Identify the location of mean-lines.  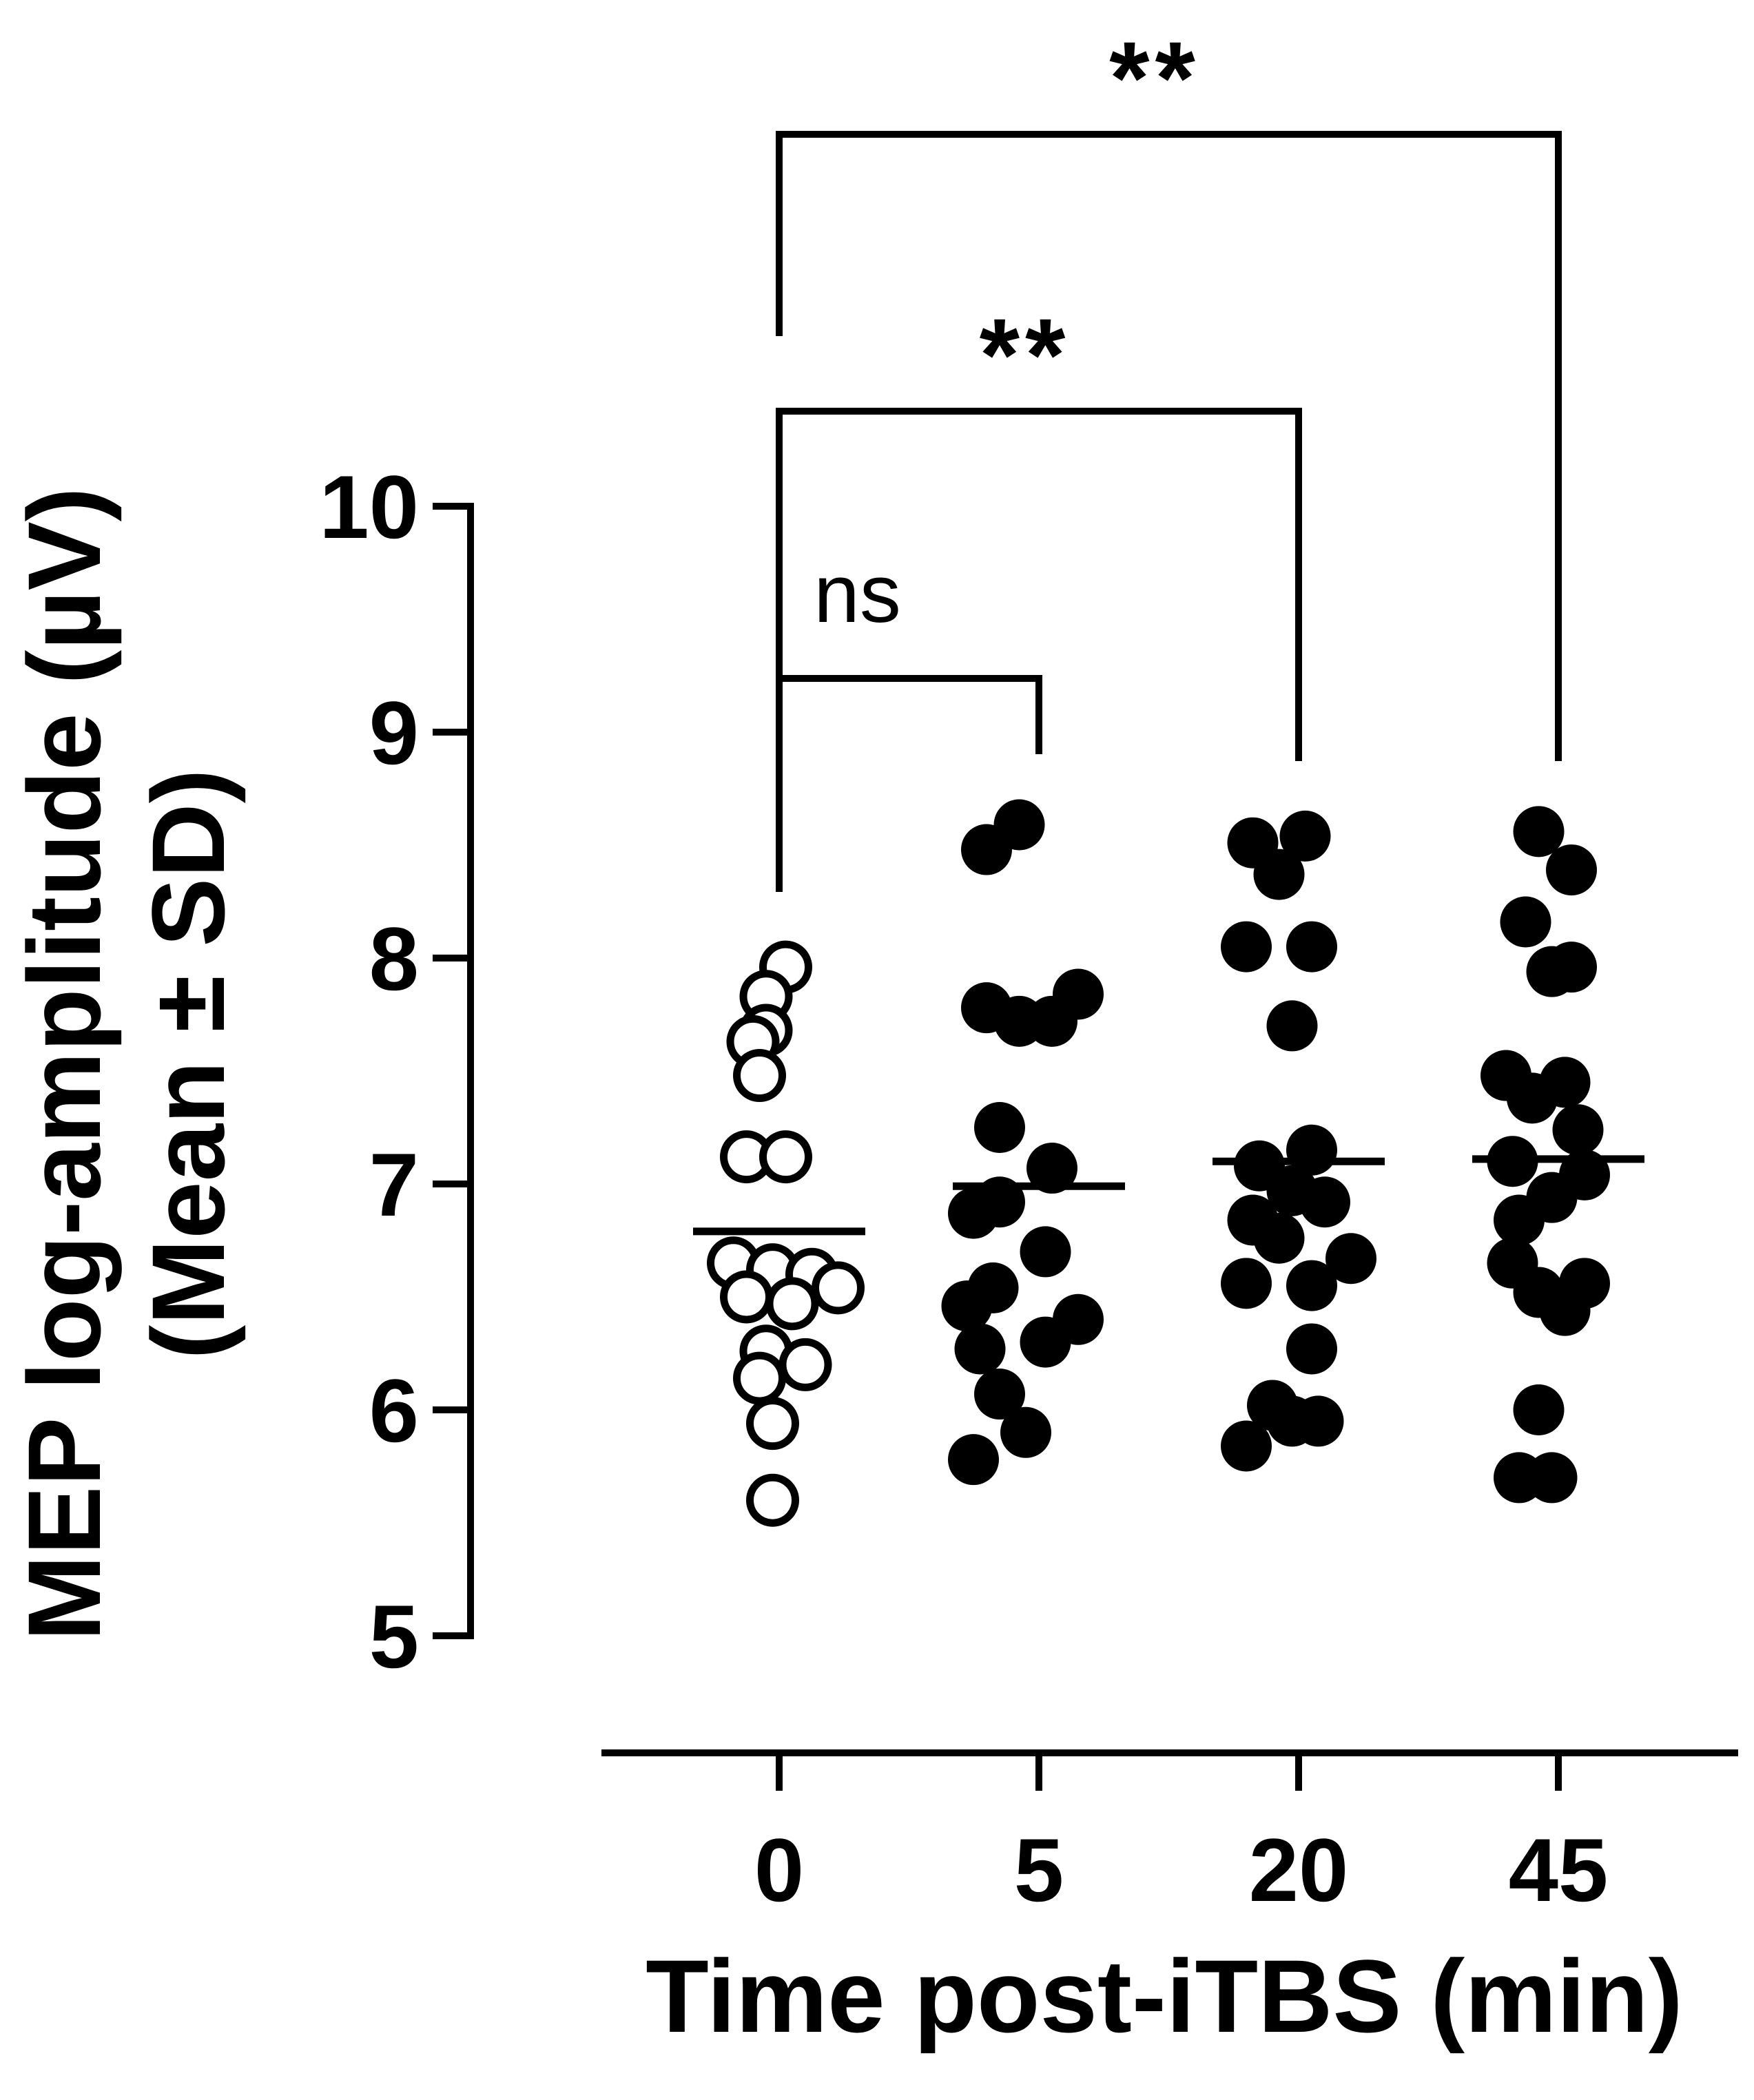
(1168, 1195).